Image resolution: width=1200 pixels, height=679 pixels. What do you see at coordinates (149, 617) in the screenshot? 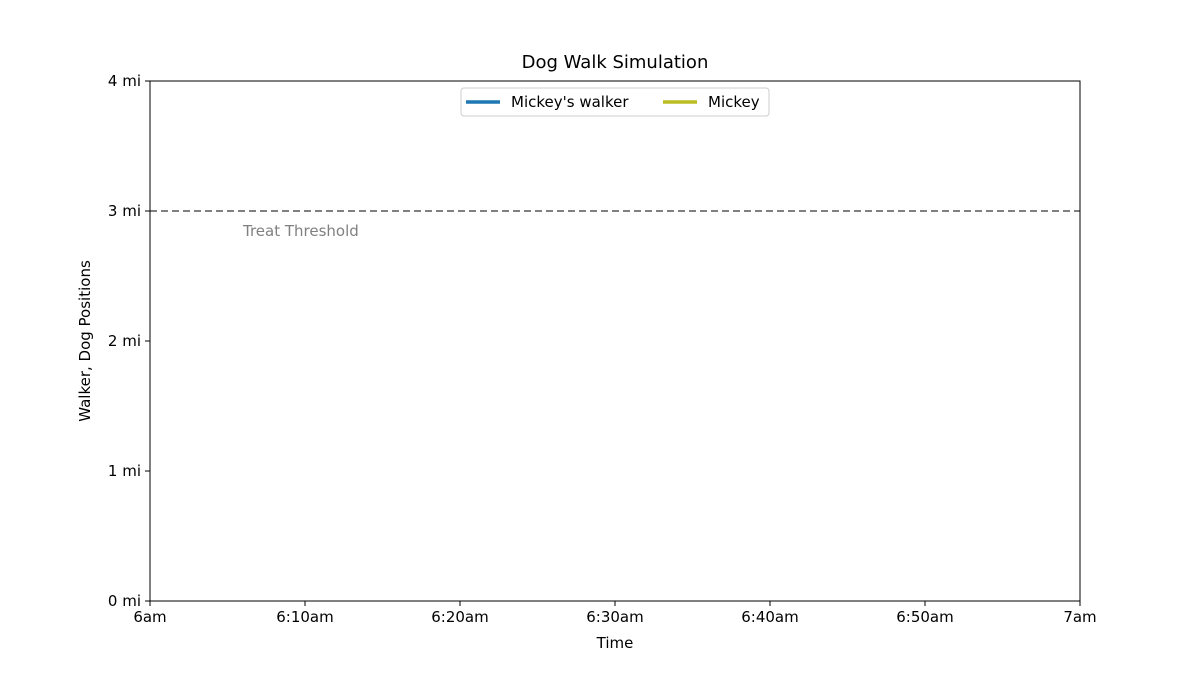
I see `x-tick-label: 6am` at bounding box center [149, 617].